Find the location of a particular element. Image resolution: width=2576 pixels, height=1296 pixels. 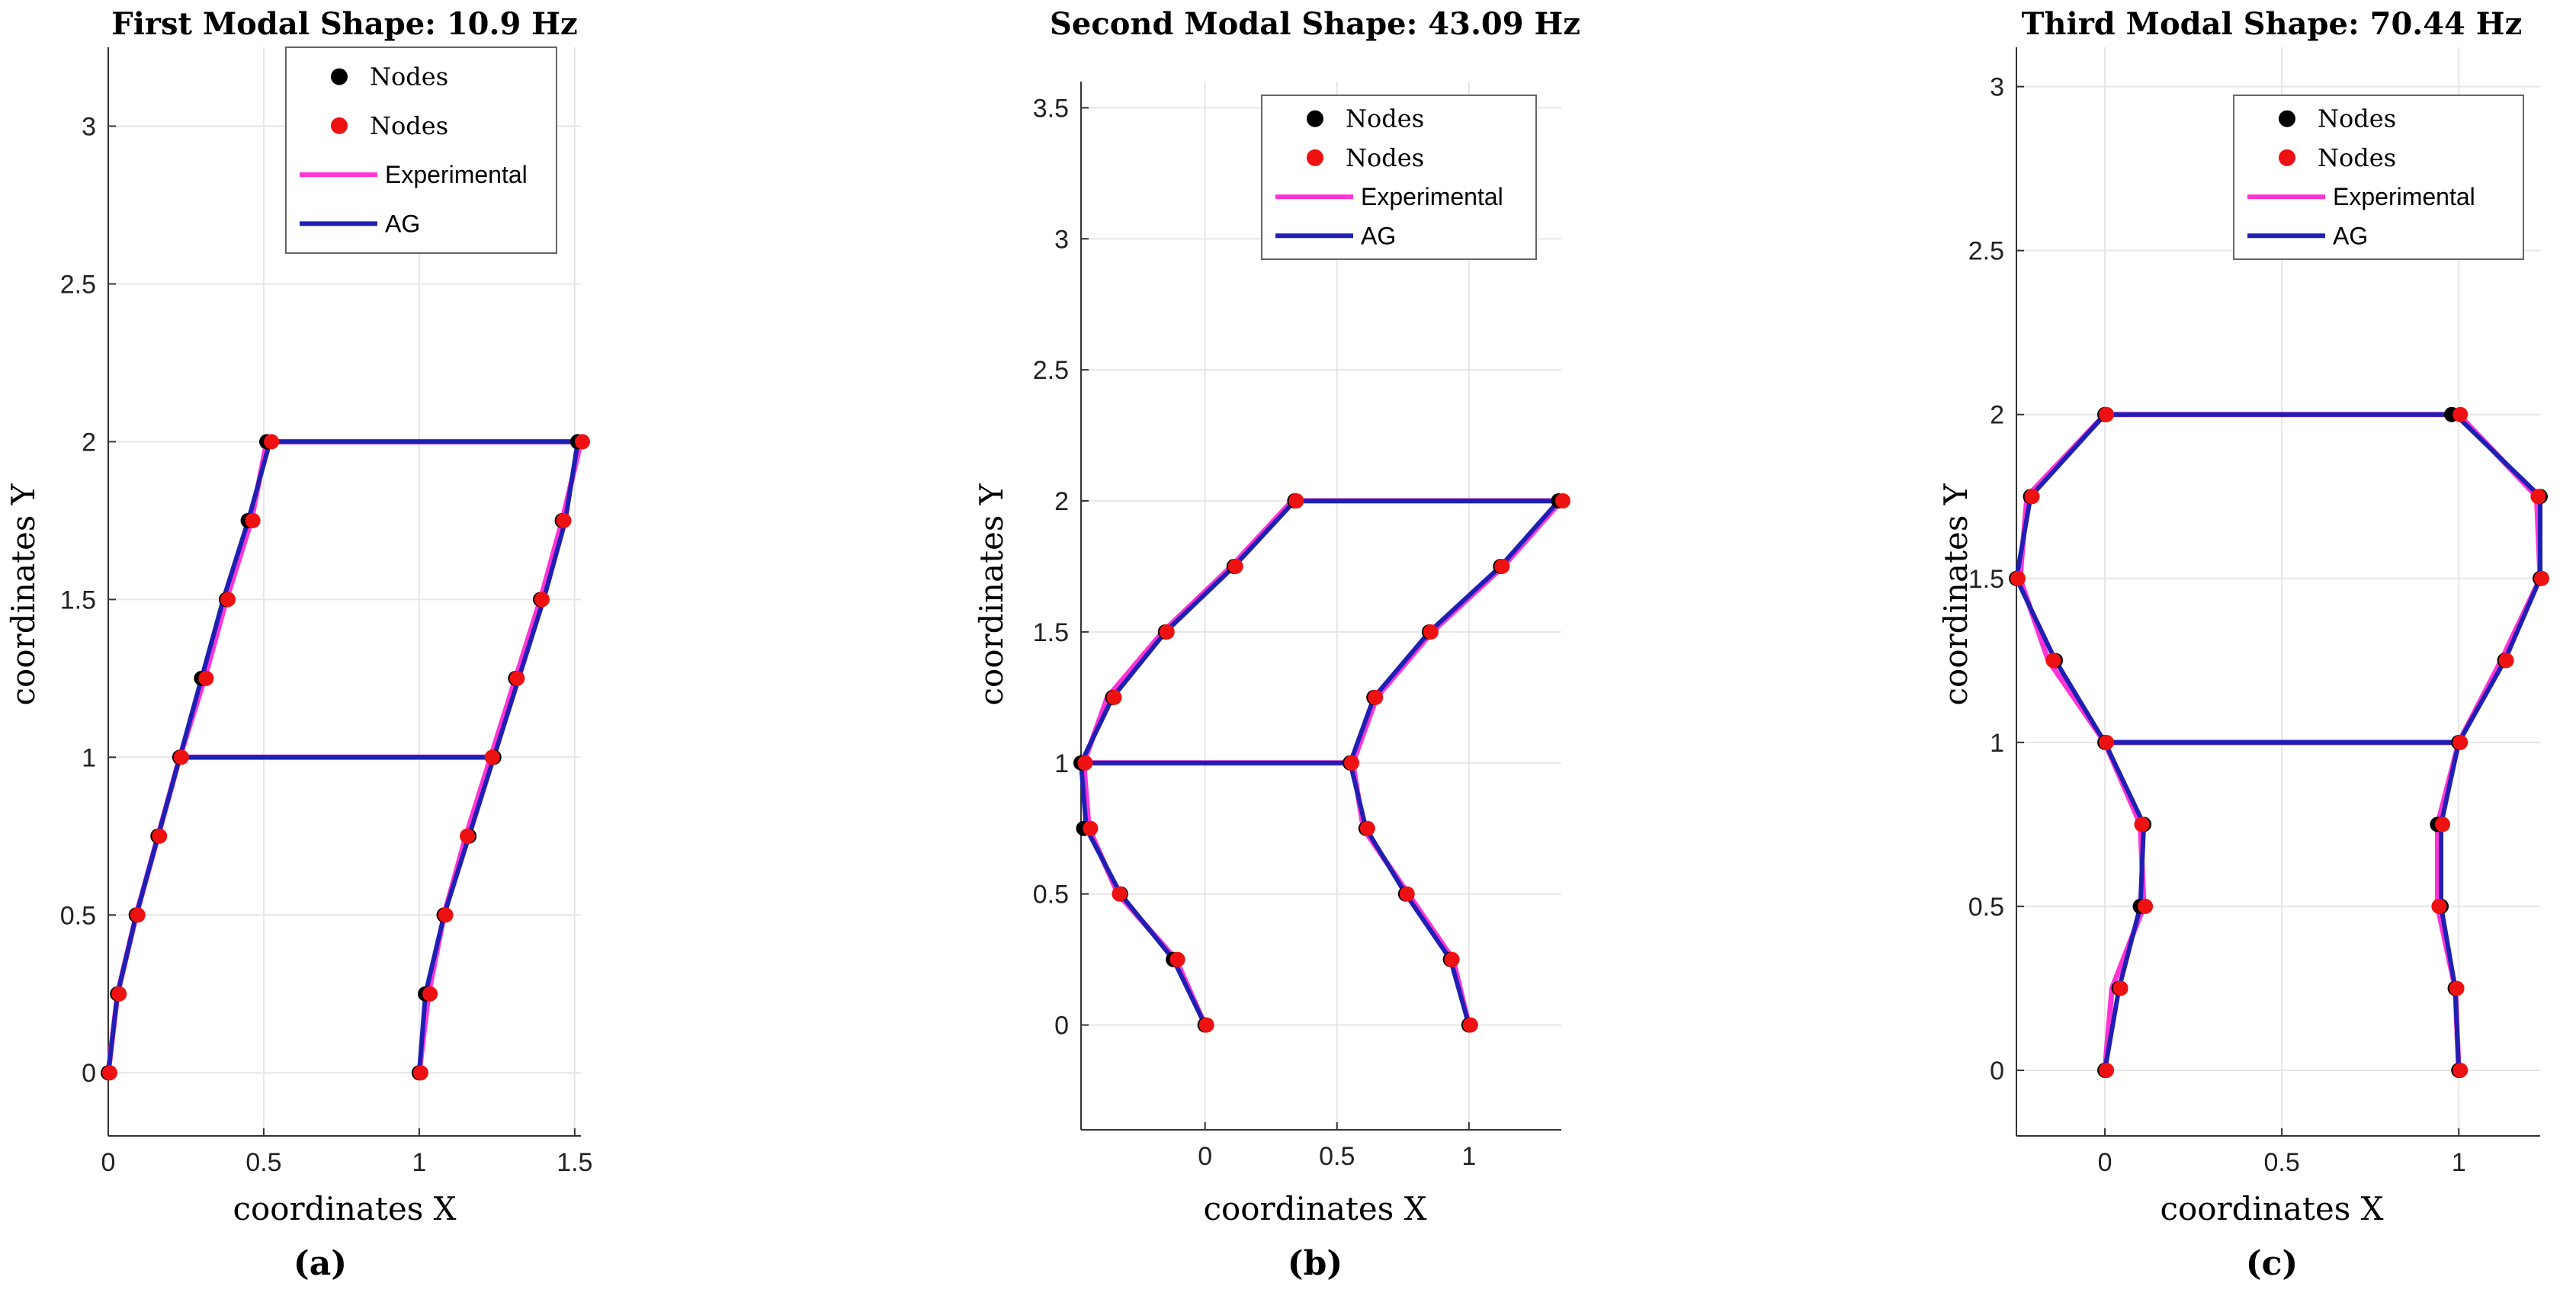

panel-caption: (a) is located at coordinates (320, 1263).